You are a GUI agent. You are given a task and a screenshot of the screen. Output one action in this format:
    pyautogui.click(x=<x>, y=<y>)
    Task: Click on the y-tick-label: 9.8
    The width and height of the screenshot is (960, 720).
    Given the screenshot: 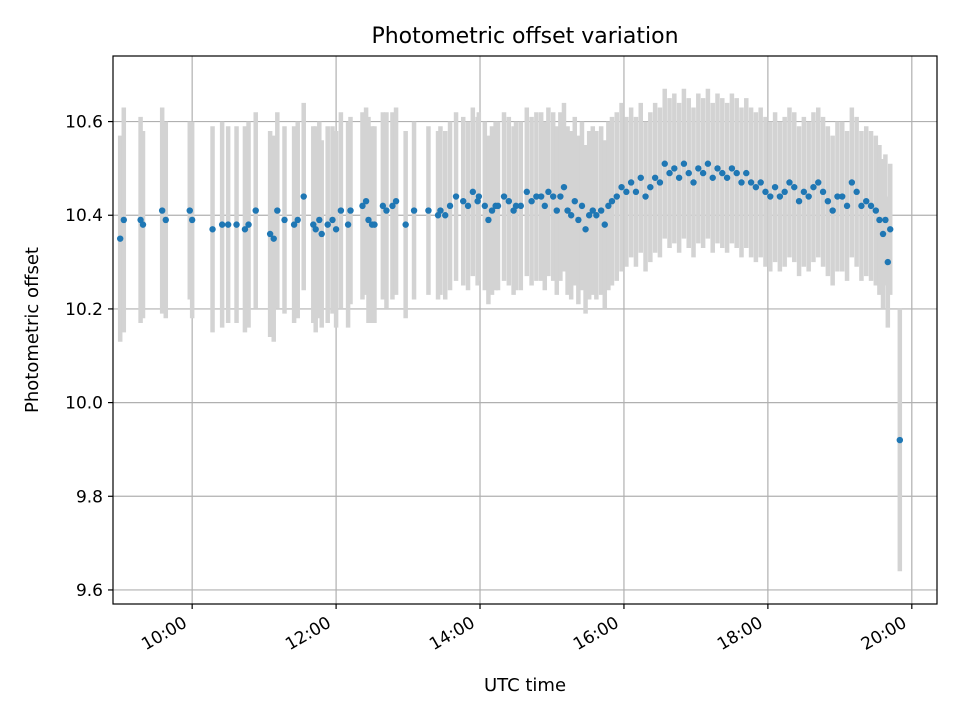 What is the action you would take?
    pyautogui.click(x=89, y=497)
    